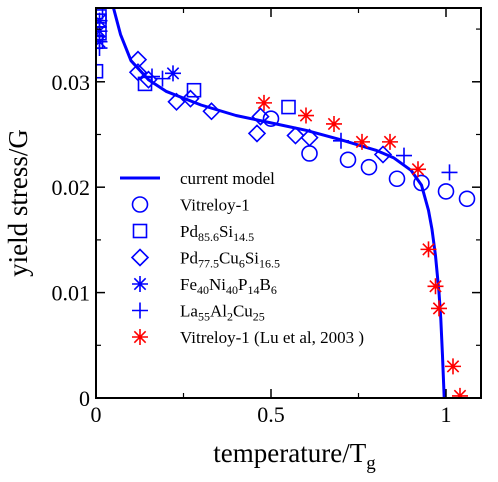  Describe the element at coordinates (71, 293) in the screenshot. I see `y-tick-label: 0.01` at that location.